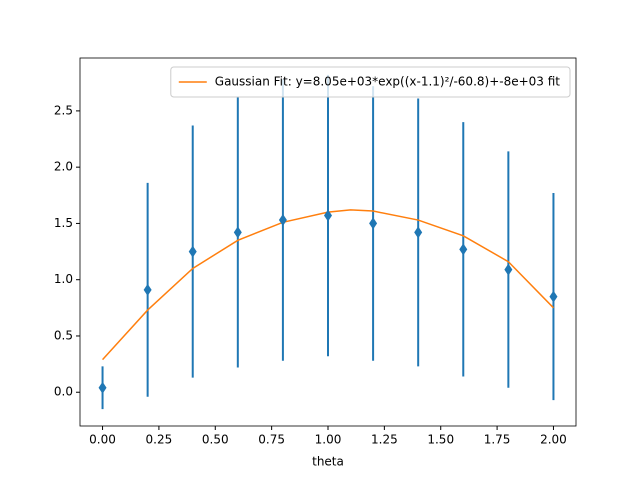 The image size is (640, 480). Describe the element at coordinates (63, 335) in the screenshot. I see `y-tick-label: 0.5` at that location.